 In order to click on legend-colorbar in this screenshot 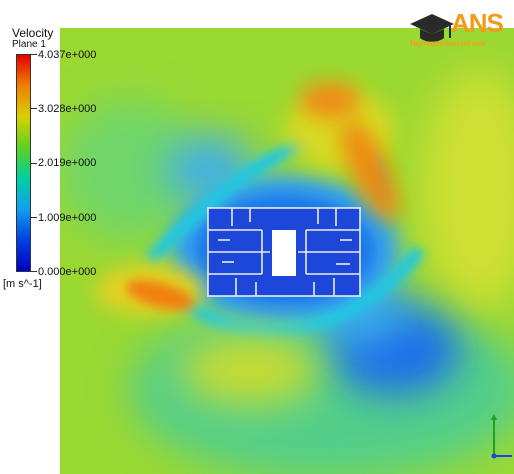, I will do `click(23, 163)`.